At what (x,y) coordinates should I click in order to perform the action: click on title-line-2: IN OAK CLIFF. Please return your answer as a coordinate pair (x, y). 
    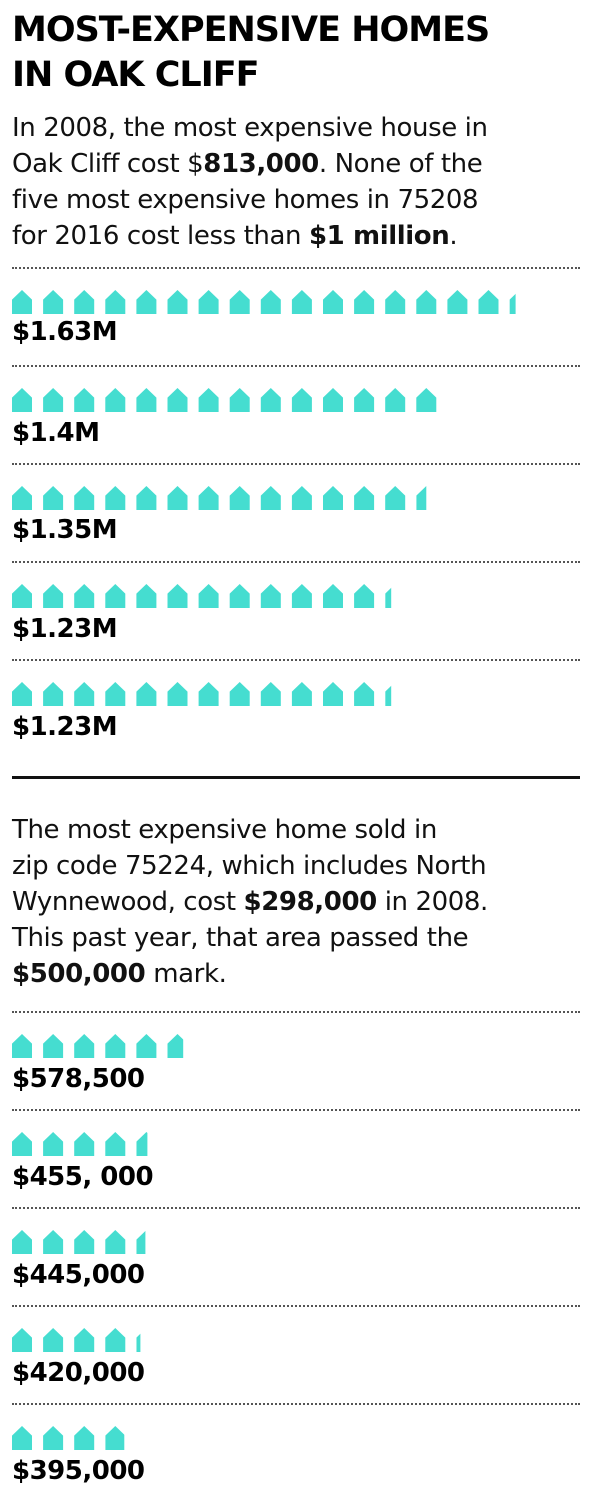
    Looking at the image, I should click on (136, 75).